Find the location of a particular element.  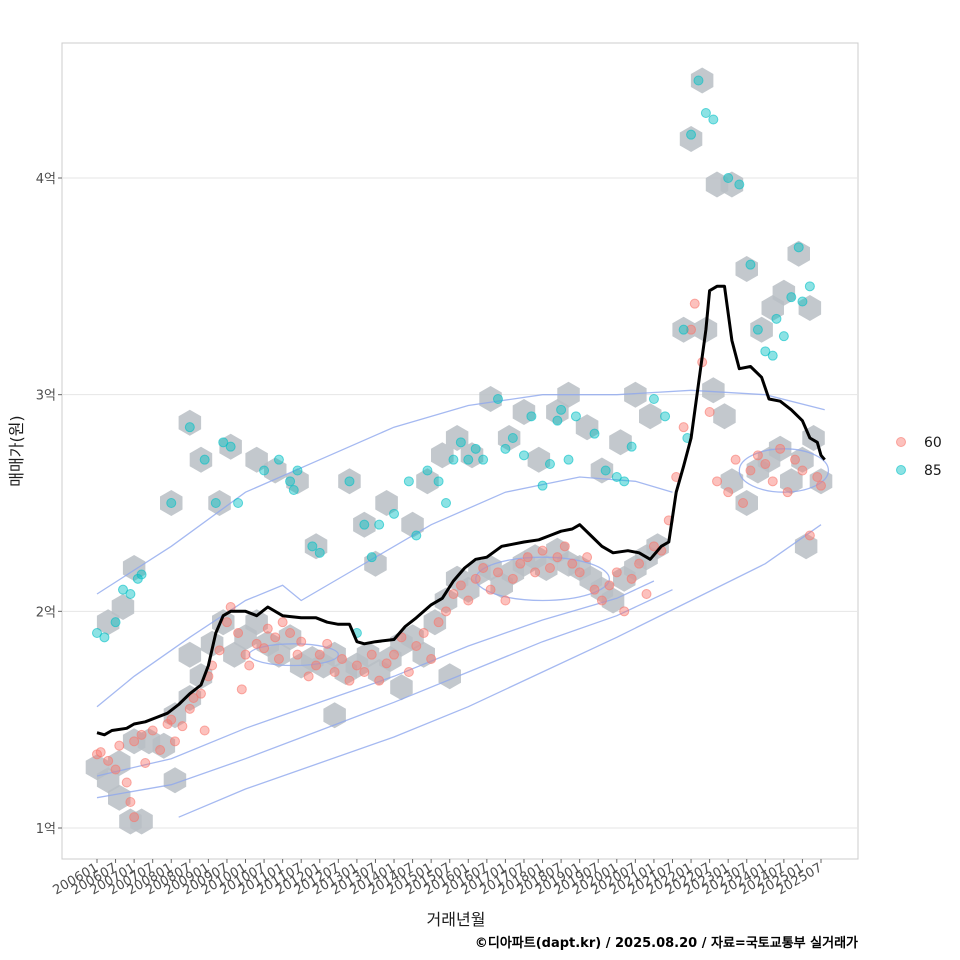

x-axis-title: 거래년월 is located at coordinates (456, 919).